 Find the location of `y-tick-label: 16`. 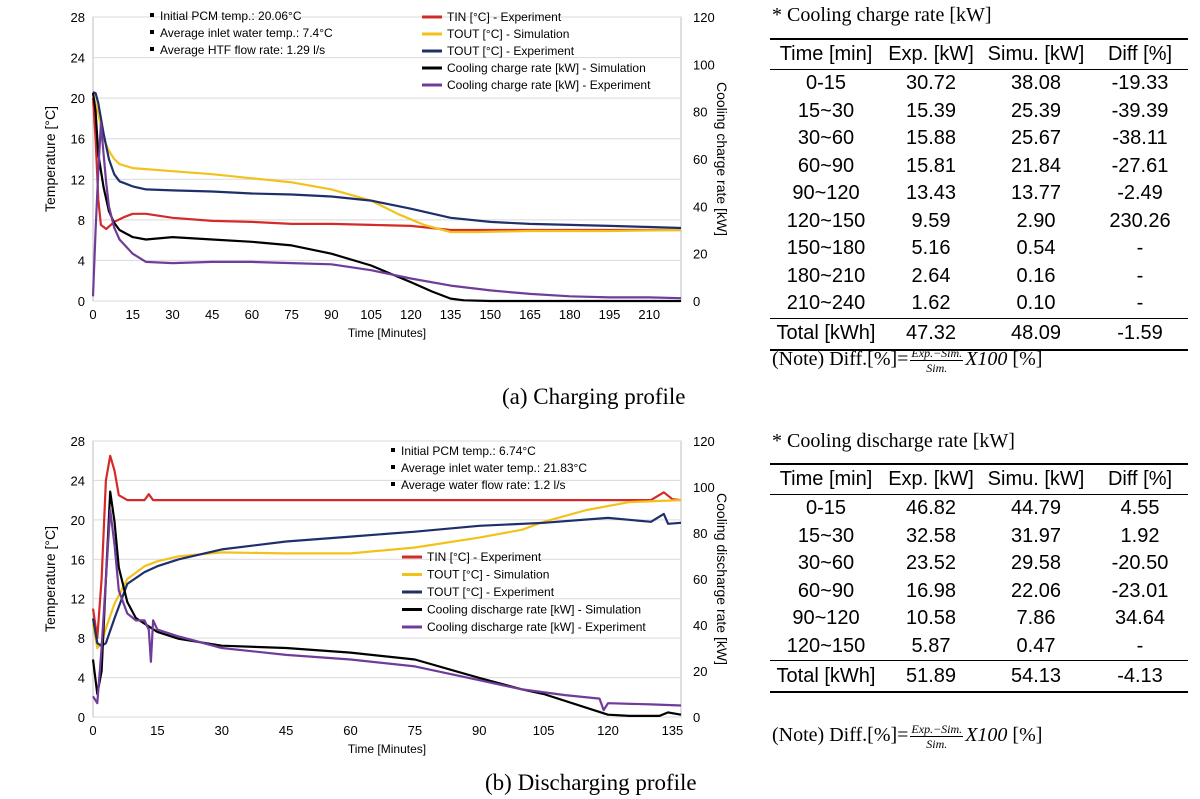

y-tick-label: 16 is located at coordinates (78, 139).